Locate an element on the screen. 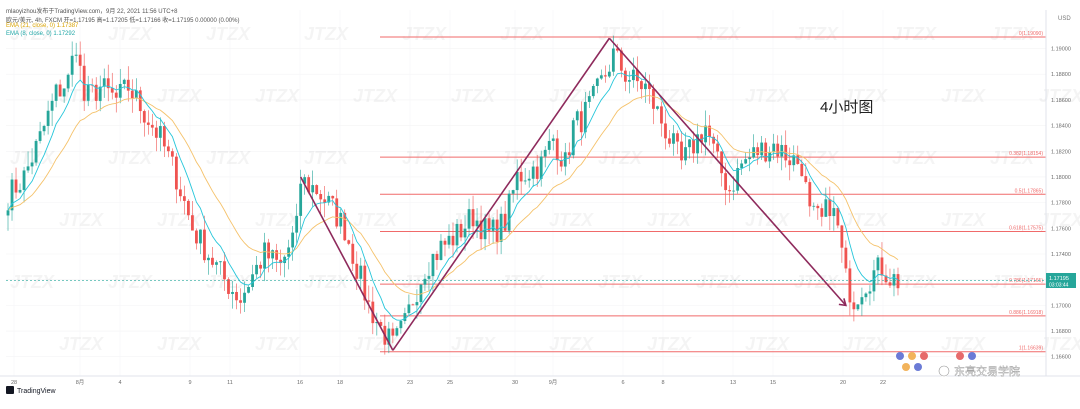  x-tick-label: 11 is located at coordinates (230, 383).